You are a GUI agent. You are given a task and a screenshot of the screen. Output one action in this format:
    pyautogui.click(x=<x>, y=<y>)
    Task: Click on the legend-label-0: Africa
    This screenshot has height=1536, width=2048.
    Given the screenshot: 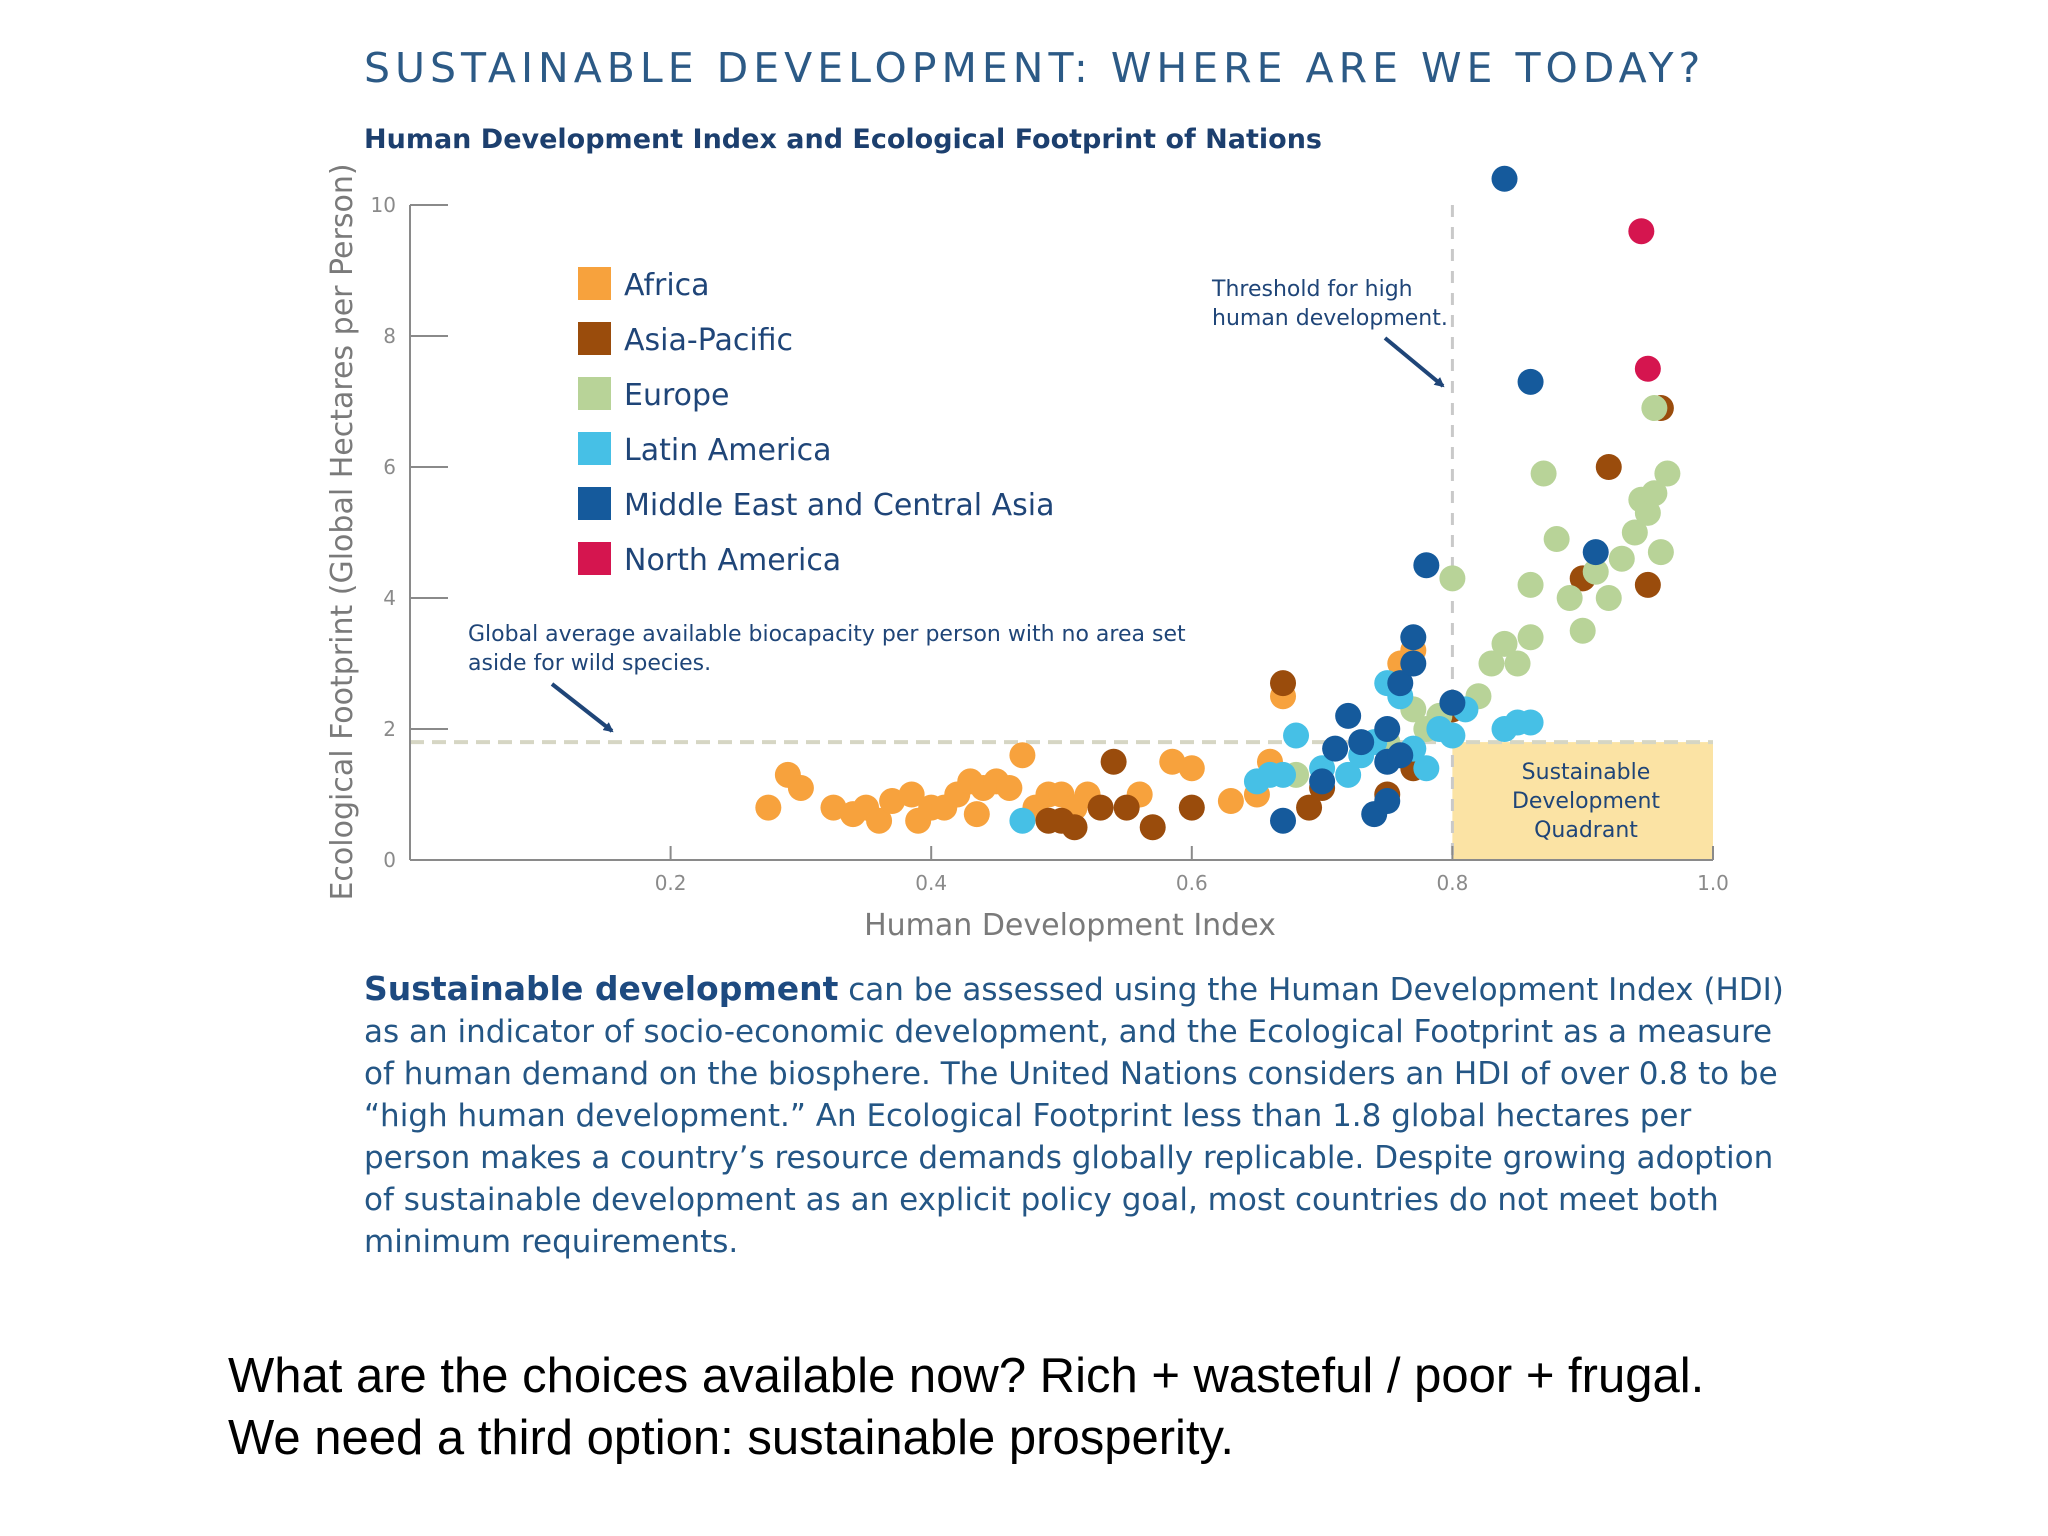 What is the action you would take?
    pyautogui.click(x=667, y=285)
    